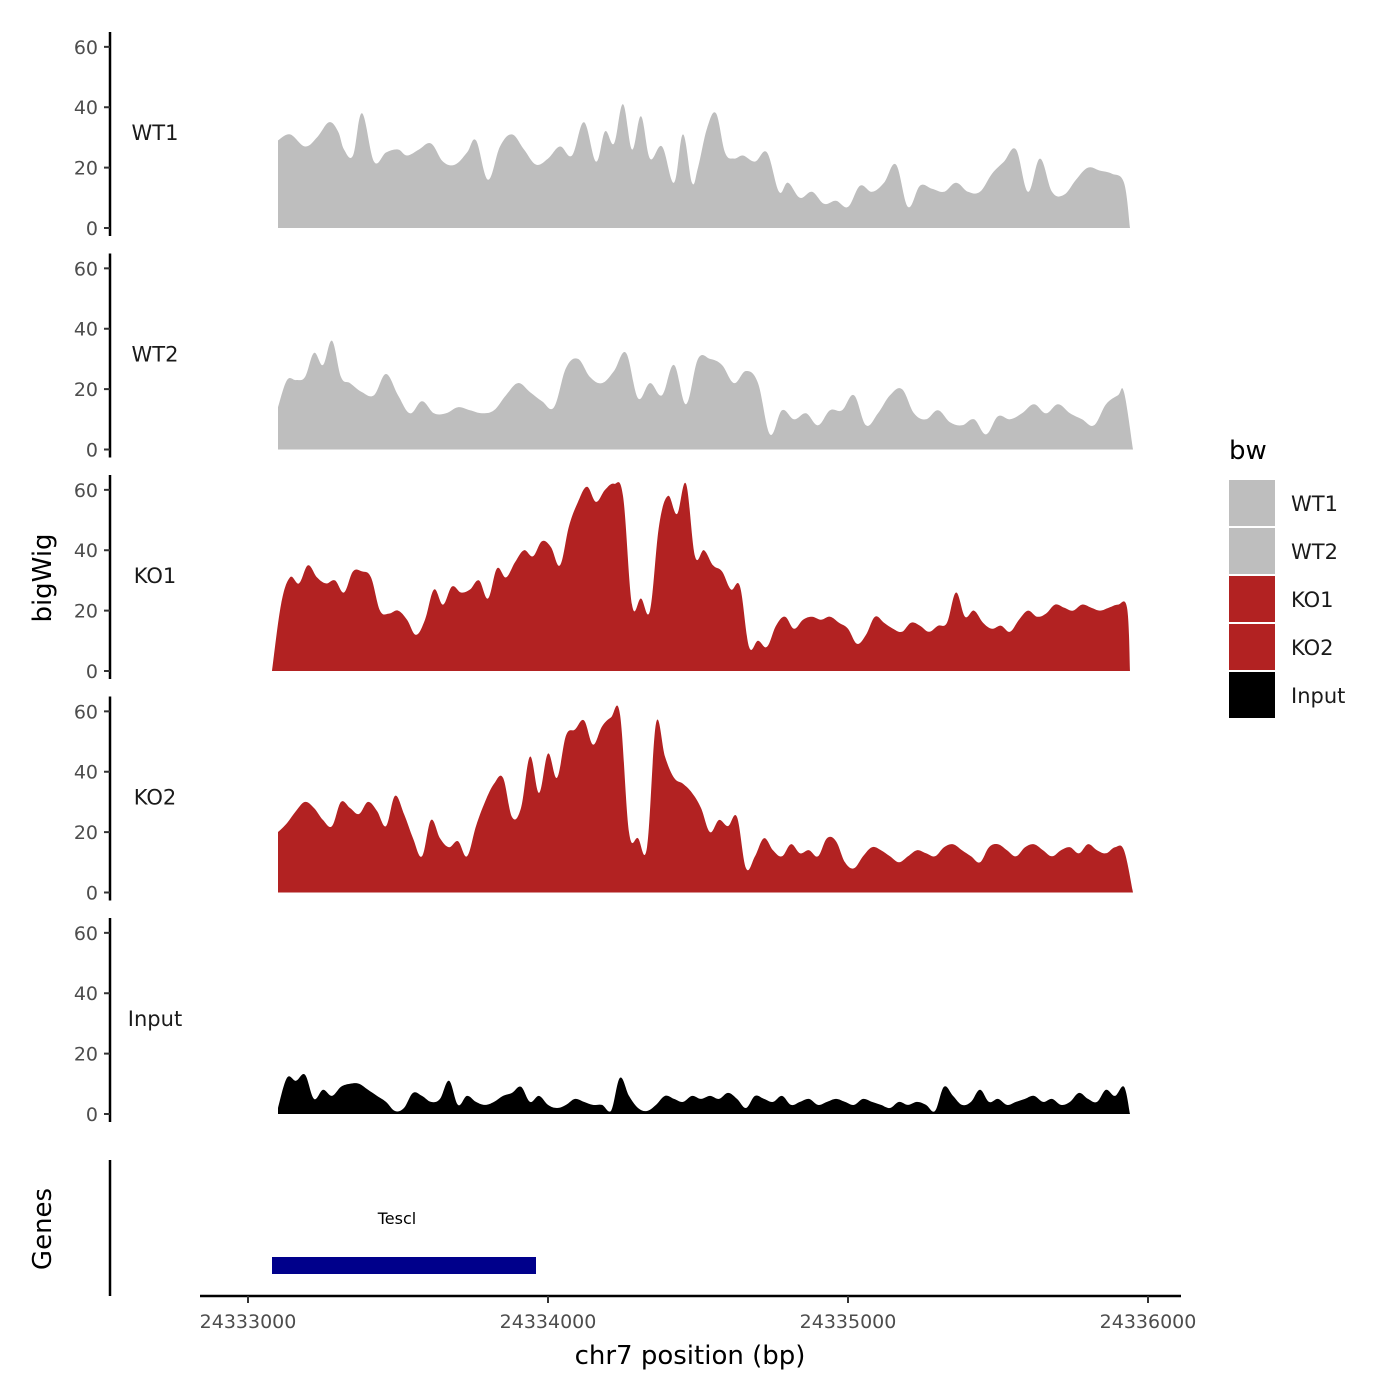 The height and width of the screenshot is (1400, 1400). What do you see at coordinates (155, 576) in the screenshot?
I see `track-label: KO1` at bounding box center [155, 576].